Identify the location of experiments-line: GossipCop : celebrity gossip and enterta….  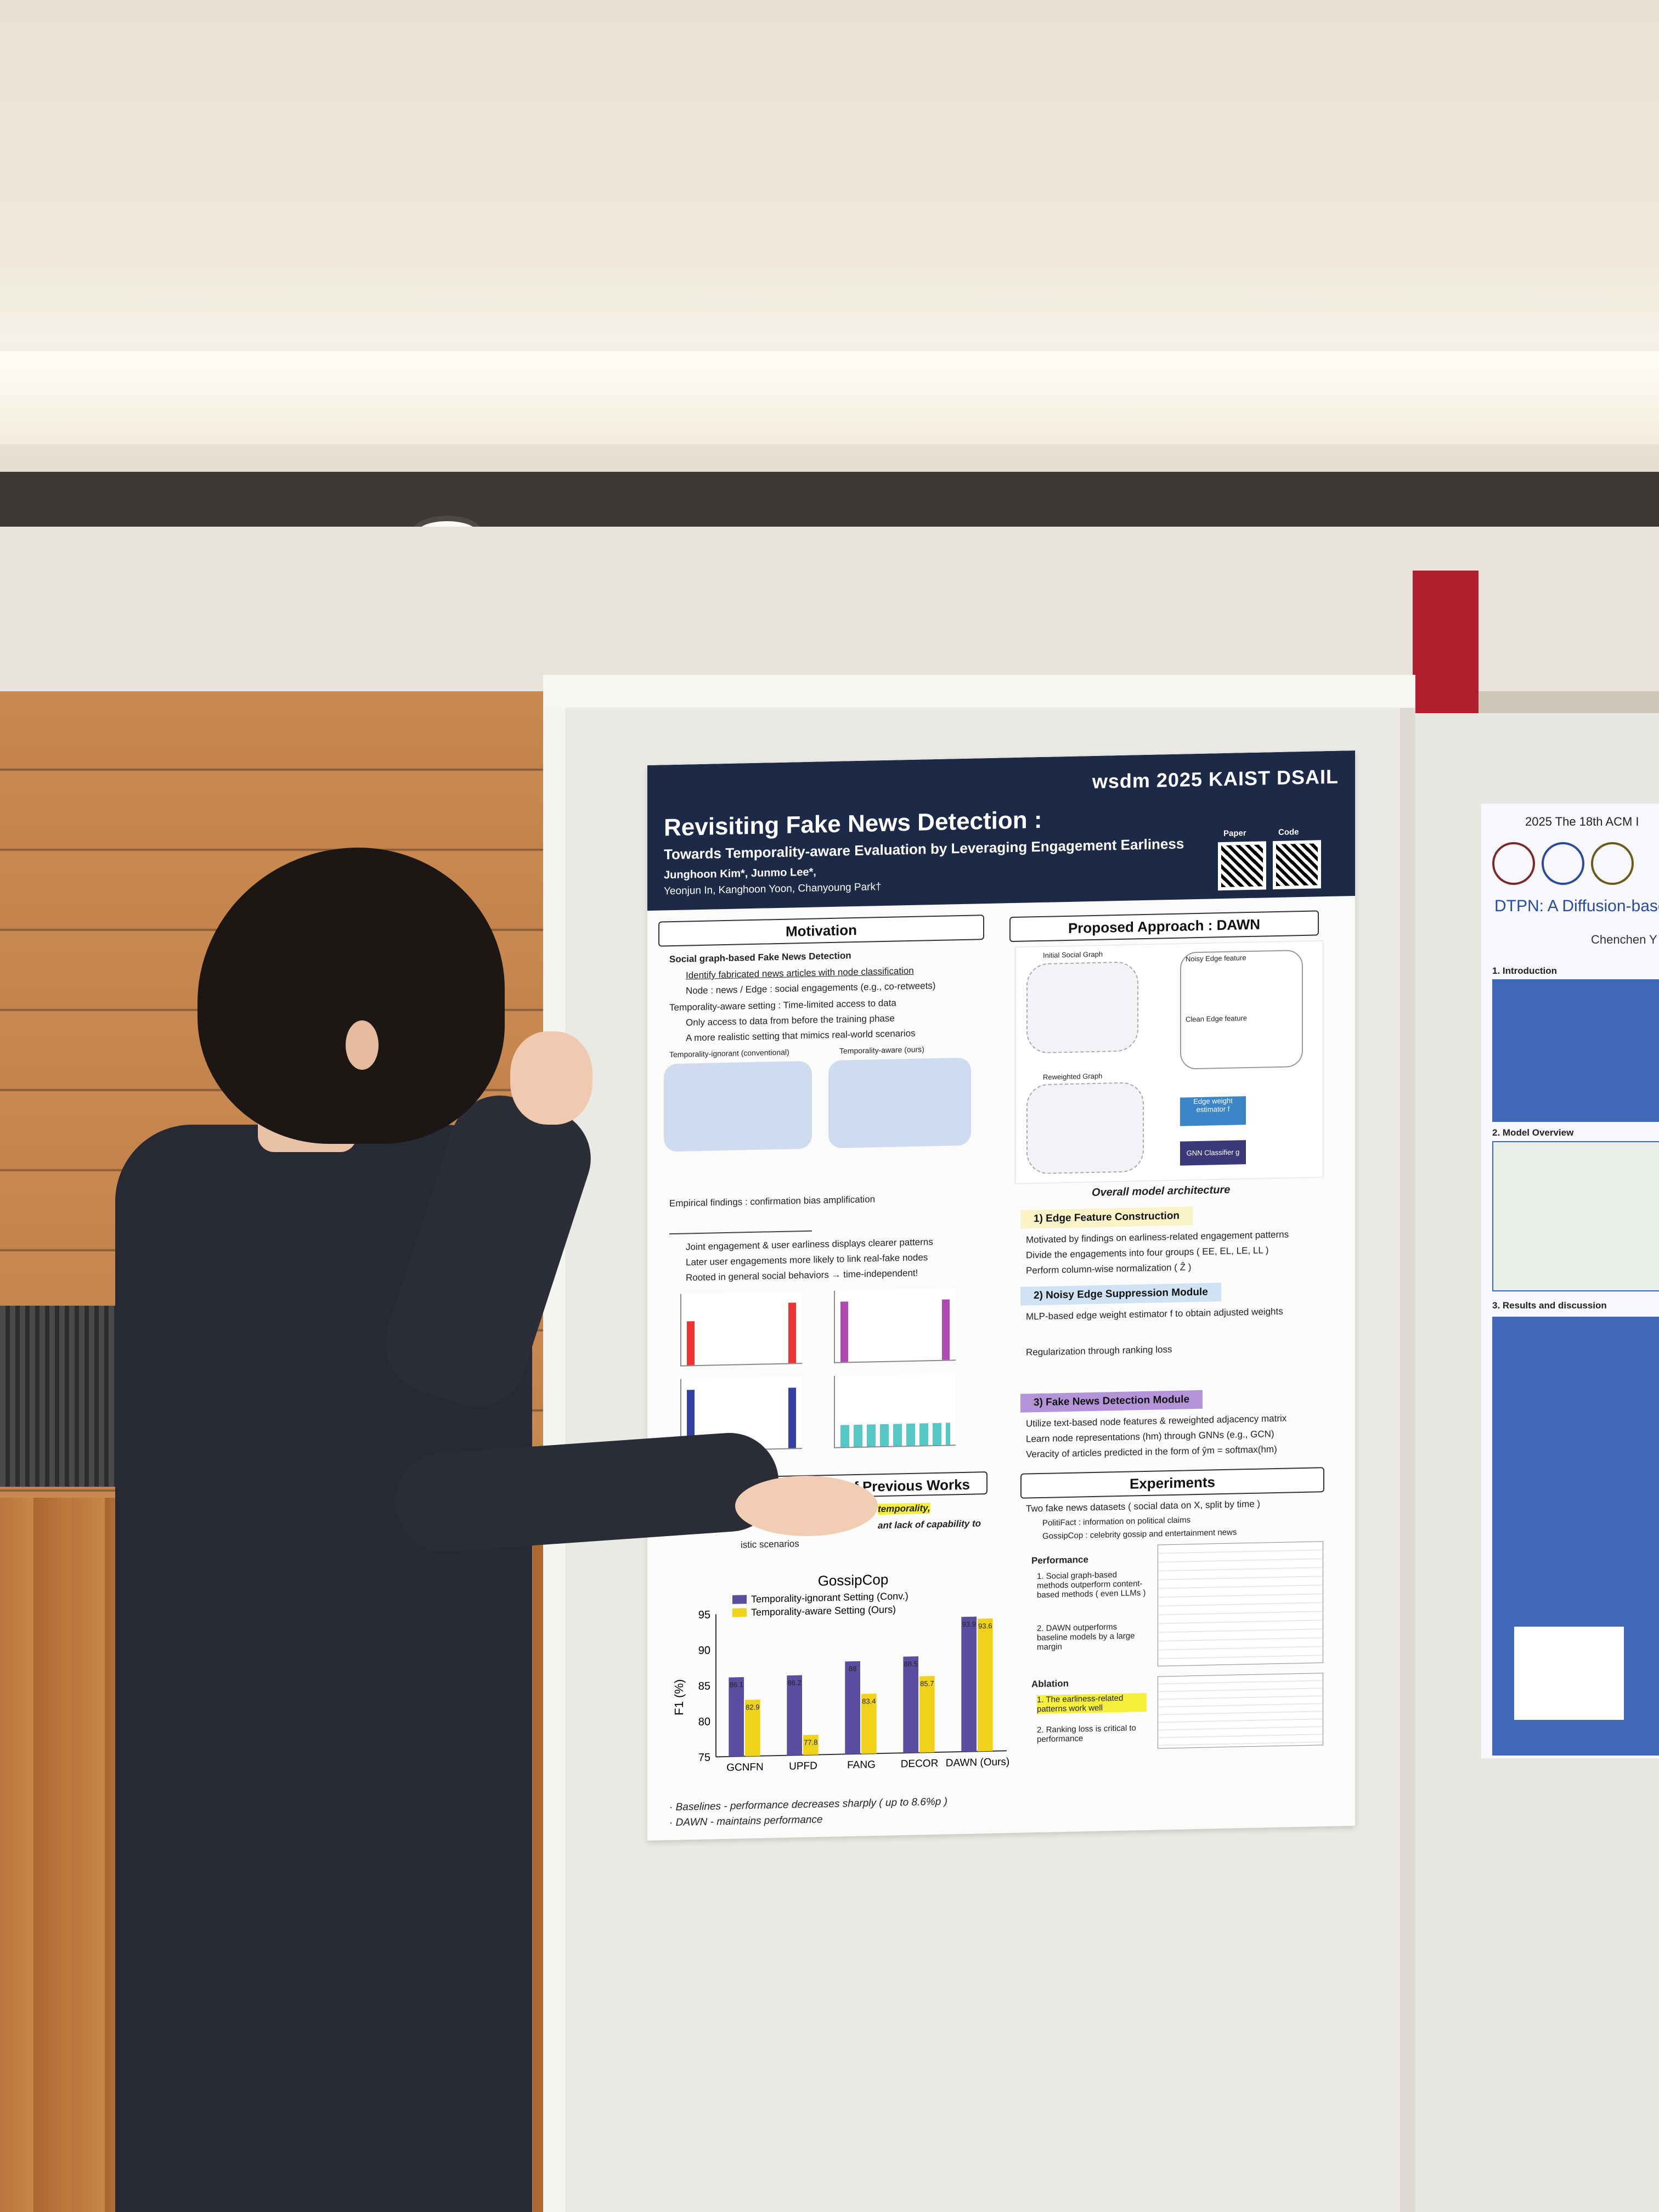
(1139, 1534).